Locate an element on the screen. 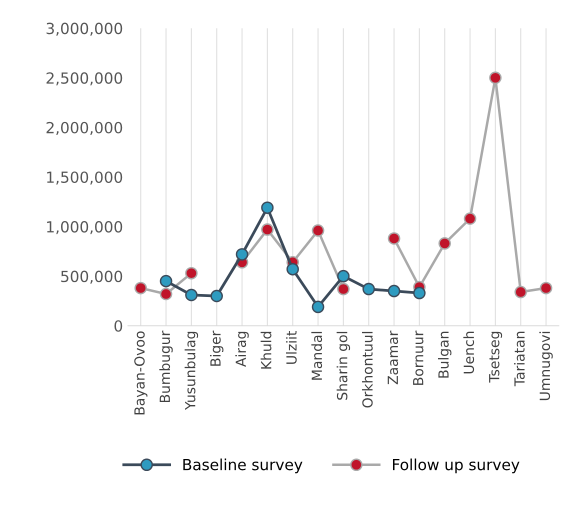  x-tick-label: Airag is located at coordinates (242, 349).